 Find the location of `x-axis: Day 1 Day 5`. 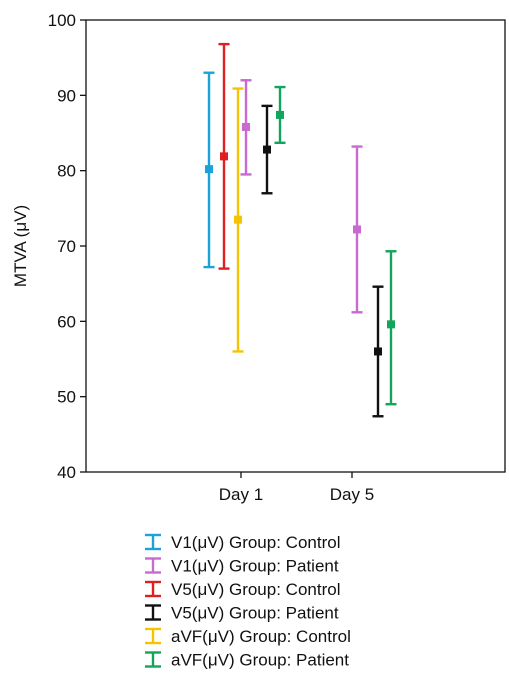

x-axis: Day 1 Day 5 is located at coordinates (296, 488).